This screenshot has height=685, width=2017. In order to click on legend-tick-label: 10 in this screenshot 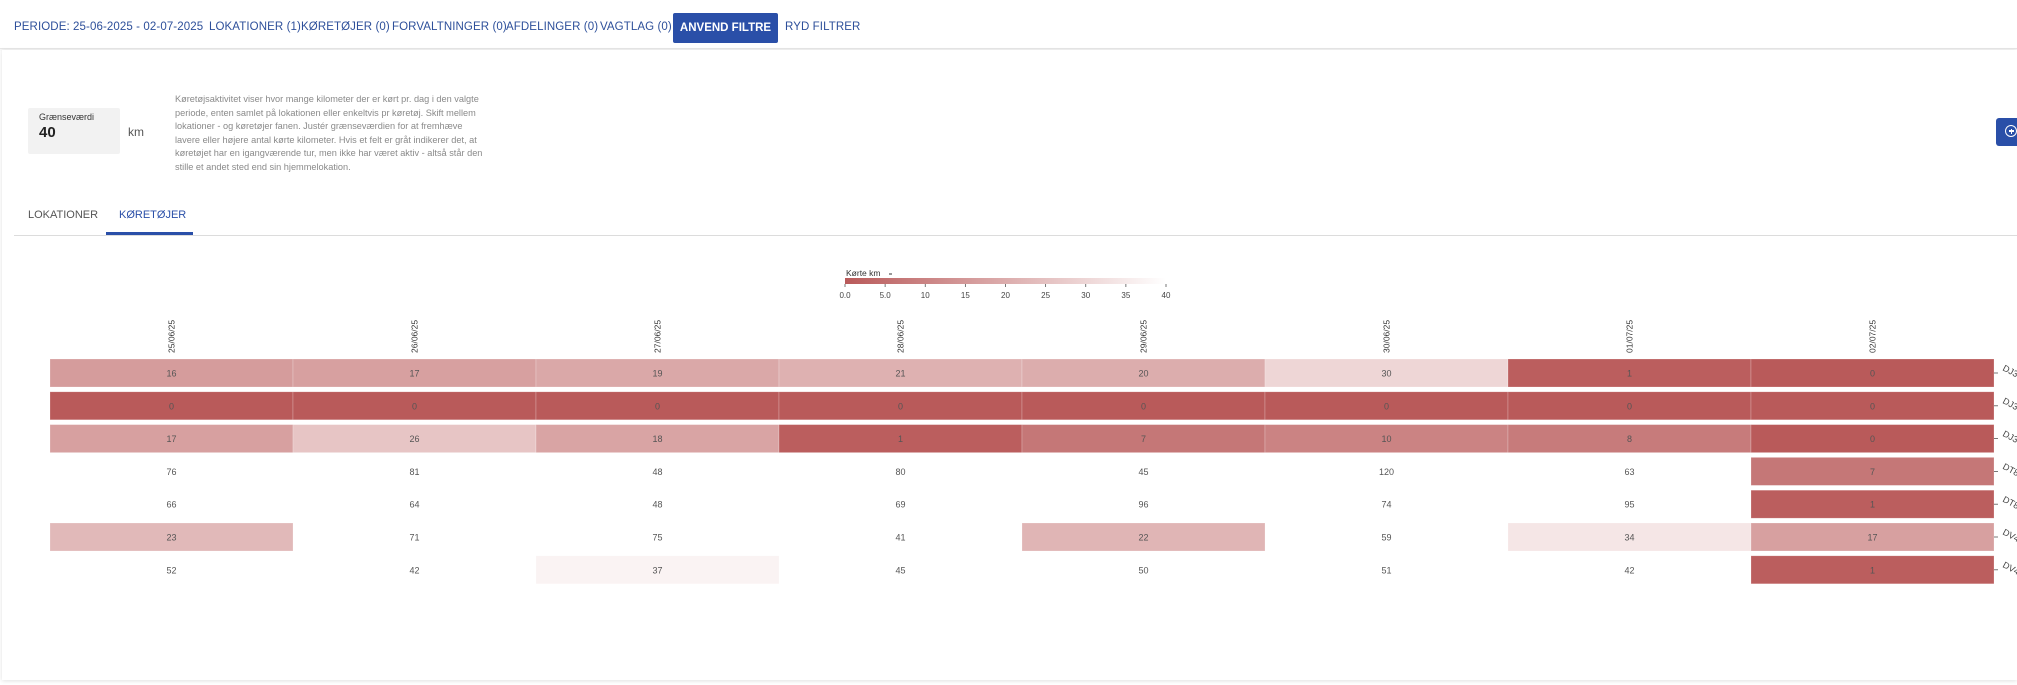, I will do `click(925, 295)`.